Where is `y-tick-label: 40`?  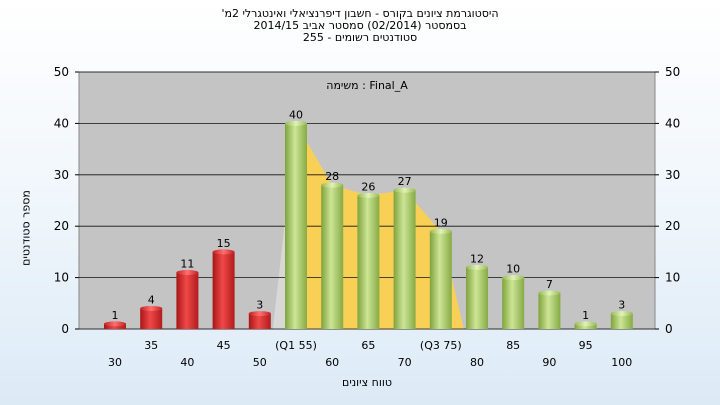 y-tick-label: 40 is located at coordinates (61, 123).